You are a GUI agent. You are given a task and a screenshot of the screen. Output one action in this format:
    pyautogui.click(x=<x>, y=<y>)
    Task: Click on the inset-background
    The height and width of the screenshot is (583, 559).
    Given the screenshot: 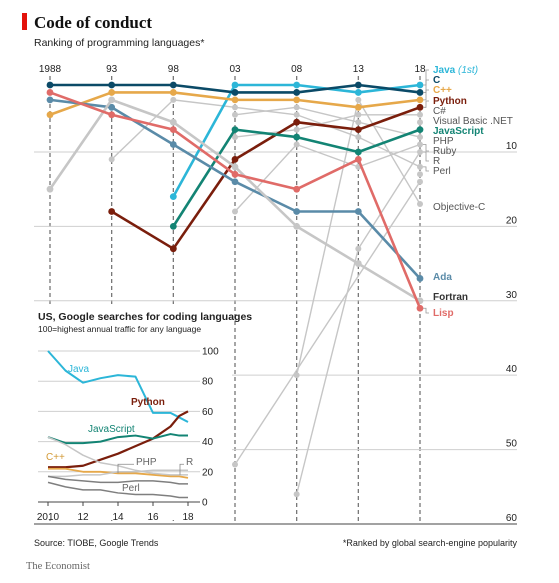 What is the action you would take?
    pyautogui.click(x=133, y=412)
    